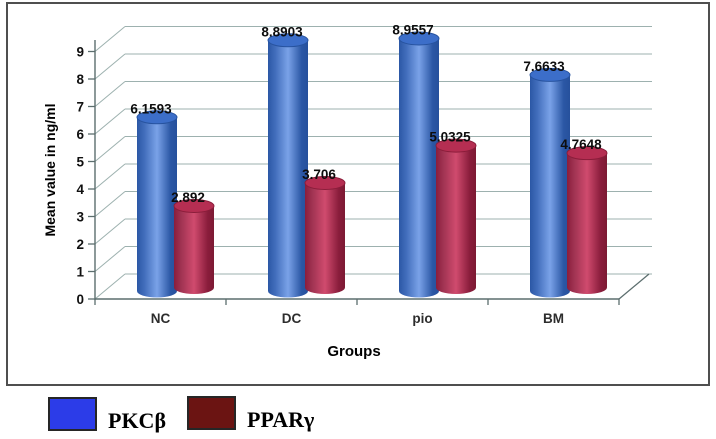 The image size is (716, 439). I want to click on legend-swatch-ppargamma, so click(211, 413).